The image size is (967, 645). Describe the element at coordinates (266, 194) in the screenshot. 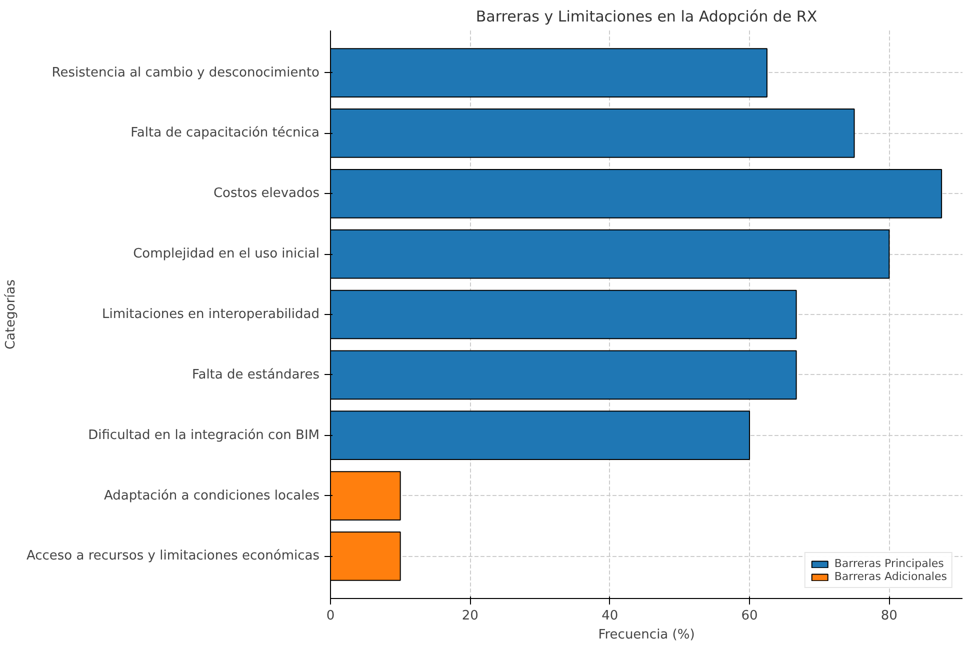

I see `y-tick-label: Costos elevados` at that location.